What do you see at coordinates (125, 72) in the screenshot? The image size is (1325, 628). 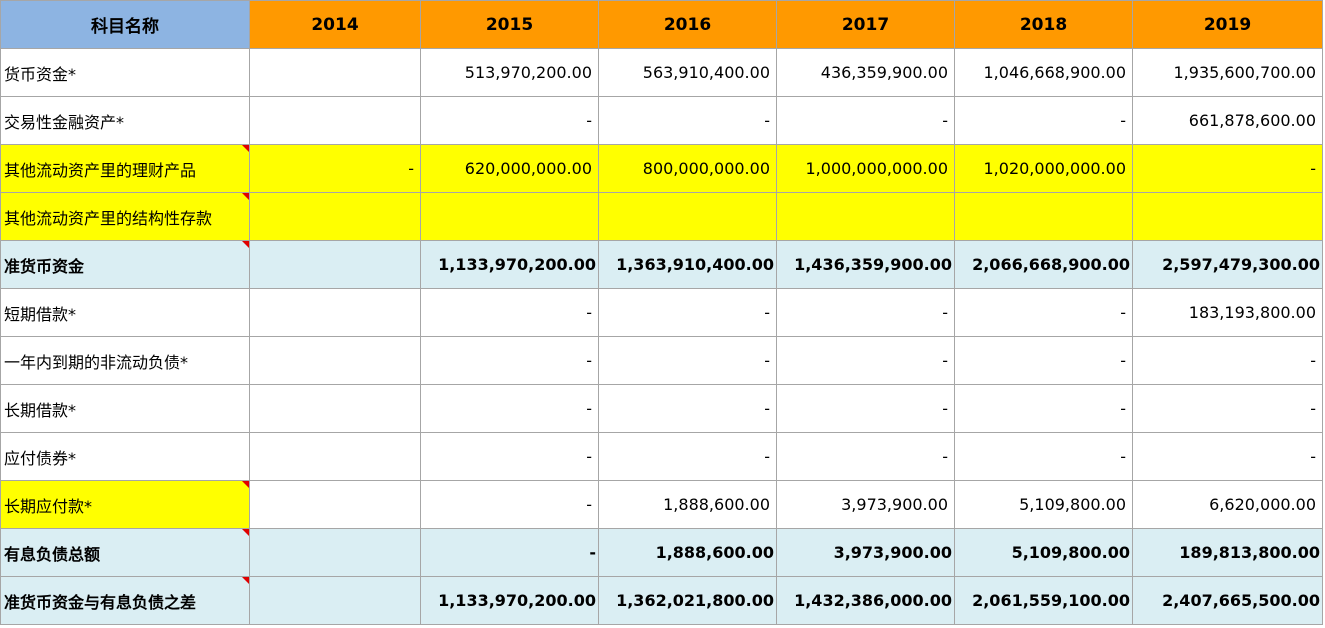 I see `row-label: 货币资金*` at bounding box center [125, 72].